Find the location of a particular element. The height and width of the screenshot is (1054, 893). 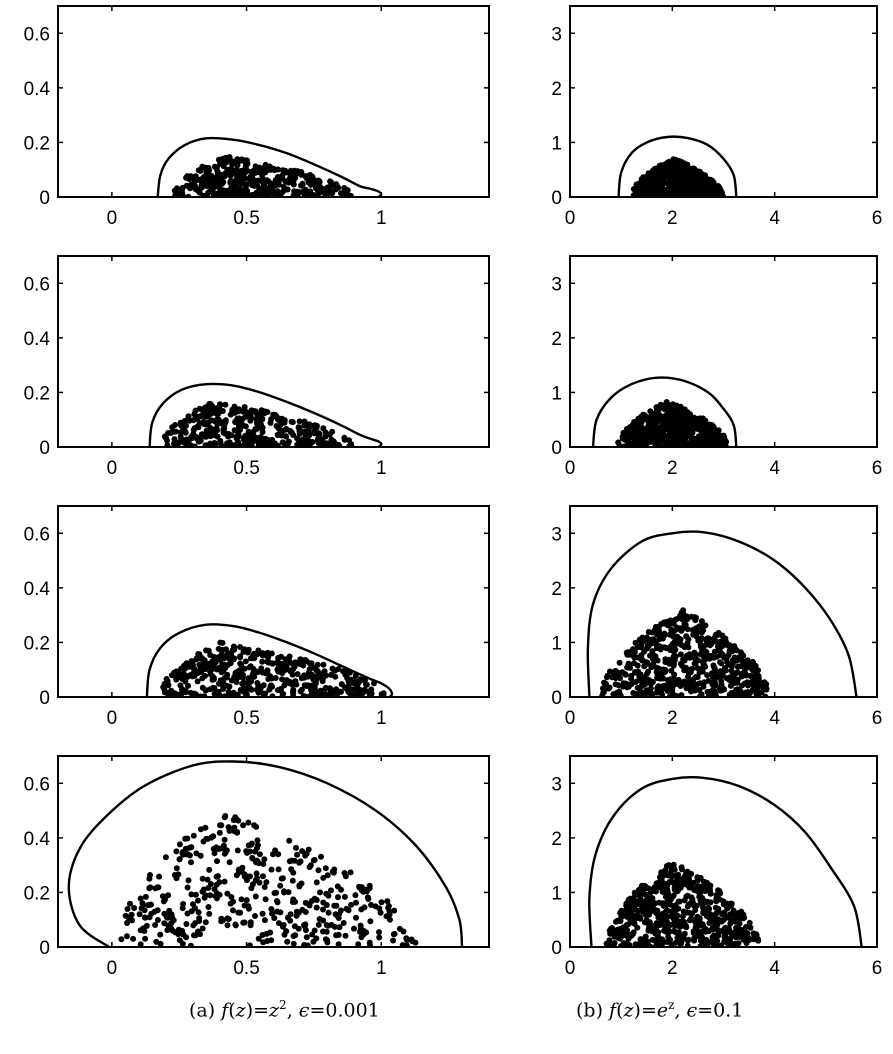

y-tick-label: 0 is located at coordinates (556, 448).